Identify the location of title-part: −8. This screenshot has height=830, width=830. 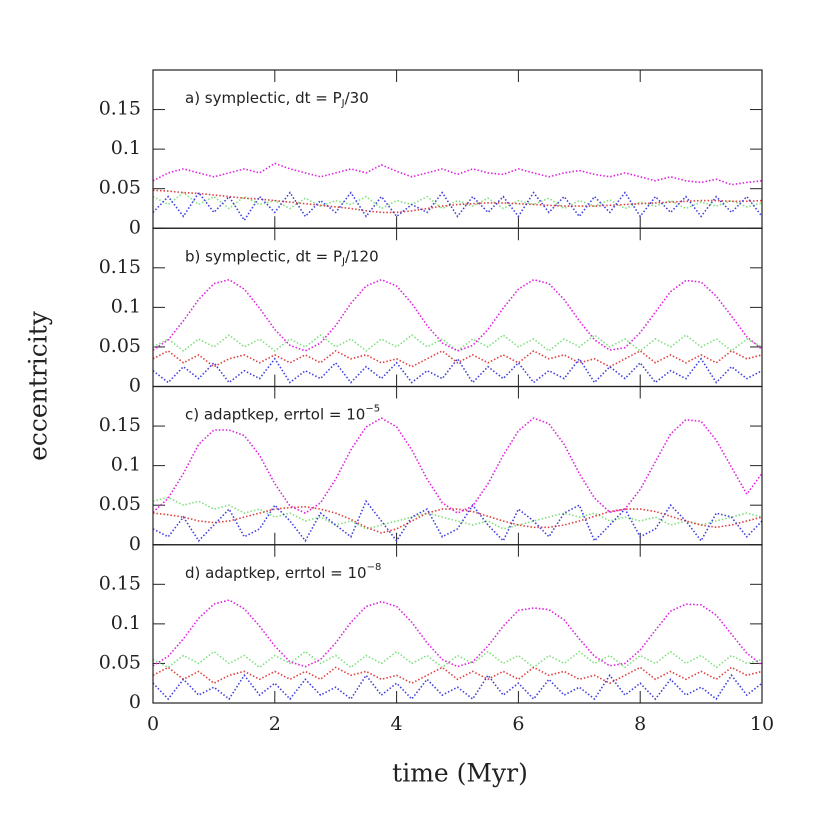
(374, 567).